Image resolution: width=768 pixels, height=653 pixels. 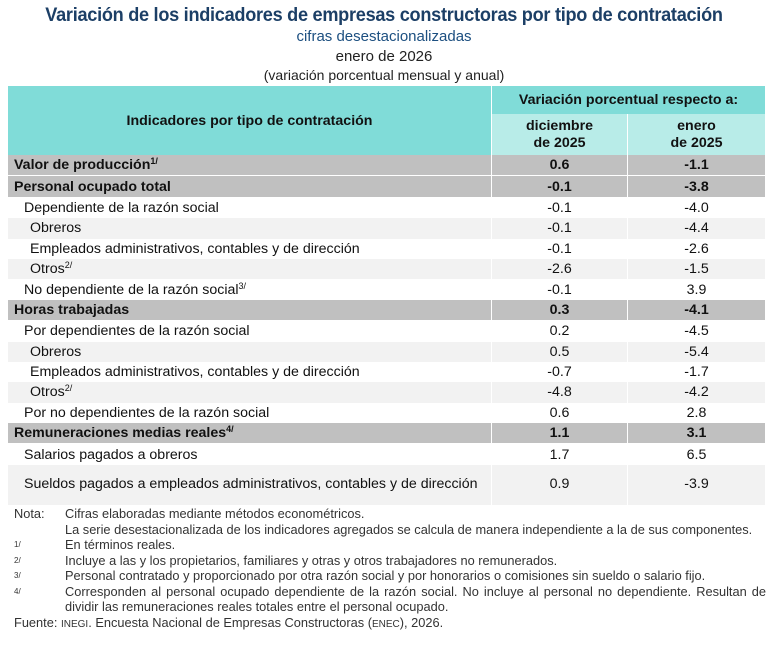 What do you see at coordinates (696, 208) in the screenshot?
I see `value-annual: -4.0` at bounding box center [696, 208].